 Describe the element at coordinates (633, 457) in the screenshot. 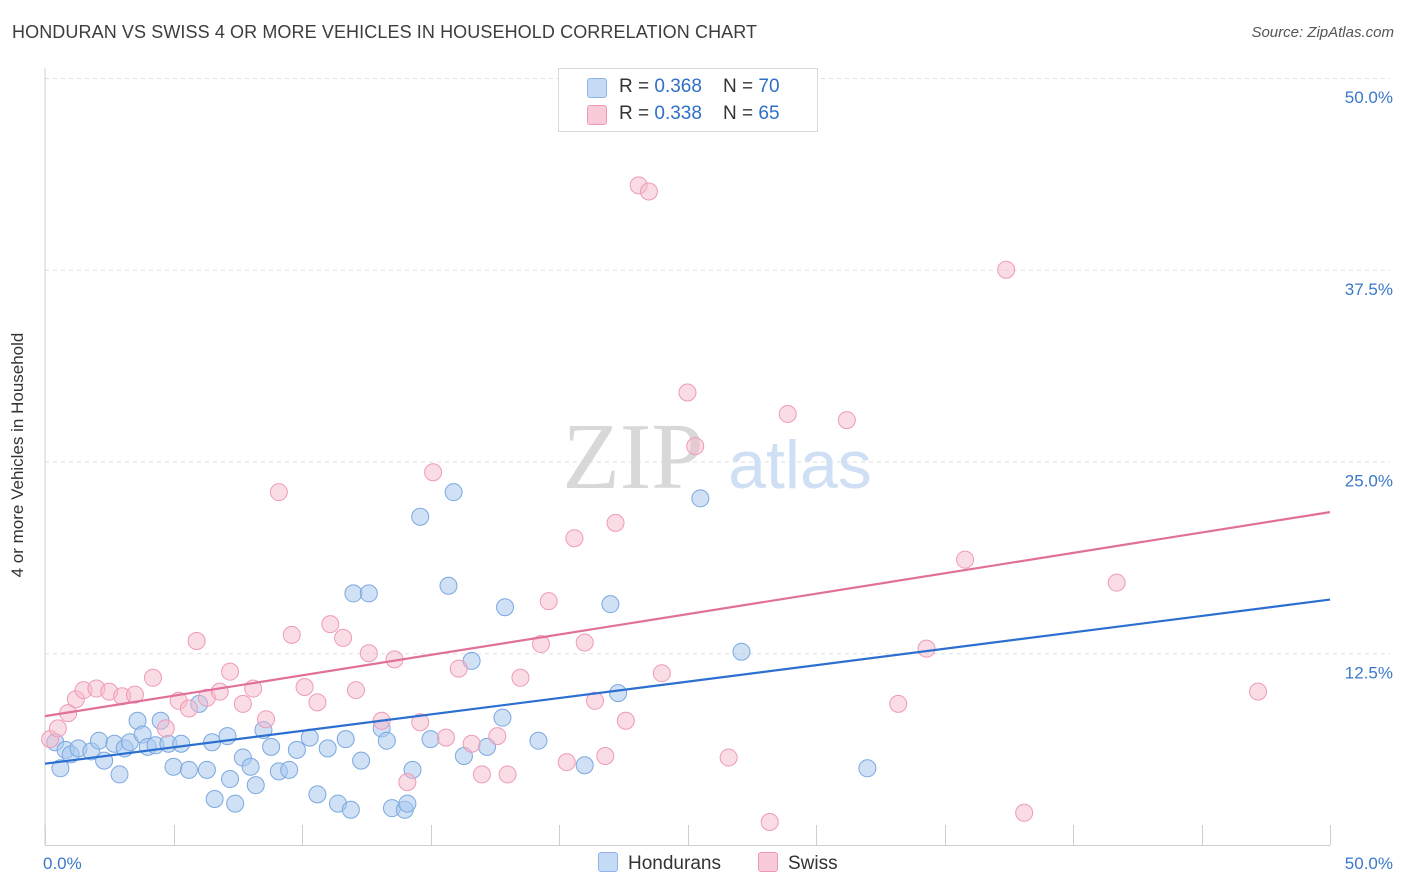

I see `watermark-zip: ZIP` at that location.